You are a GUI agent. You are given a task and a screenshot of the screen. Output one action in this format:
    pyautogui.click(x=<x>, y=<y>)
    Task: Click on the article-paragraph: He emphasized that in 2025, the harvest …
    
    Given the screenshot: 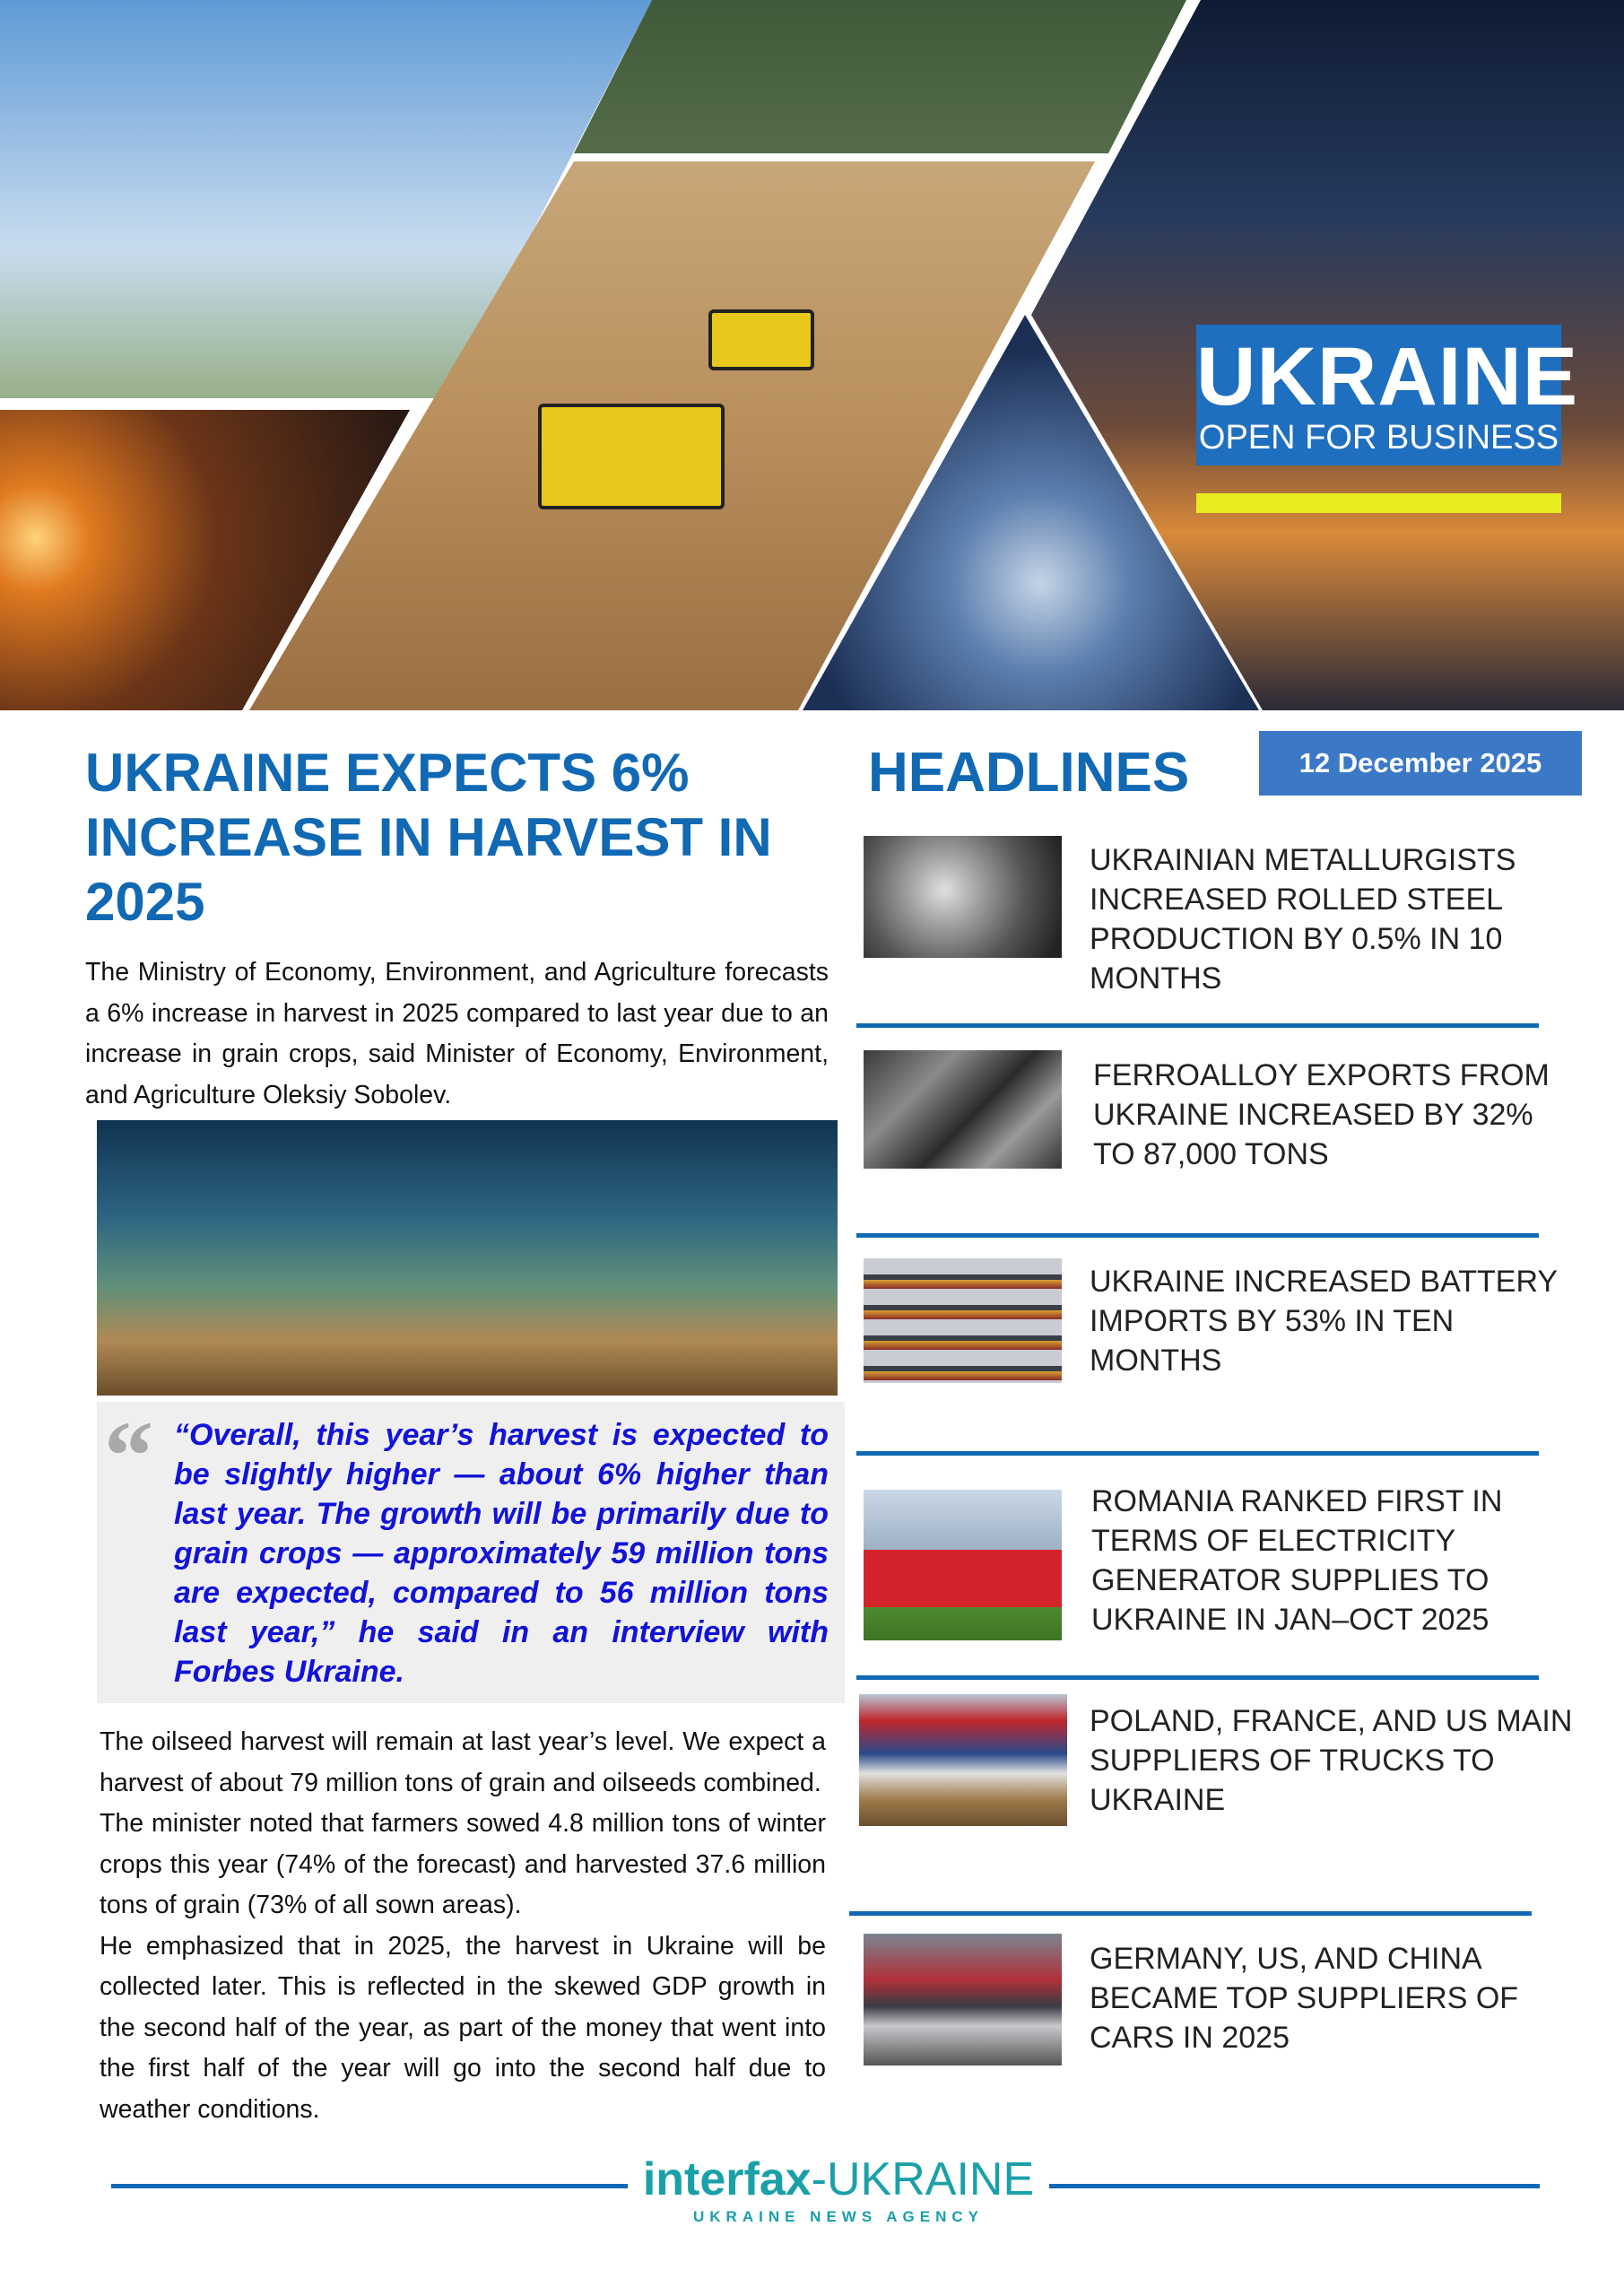 What is the action you would take?
    pyautogui.click(x=463, y=2027)
    